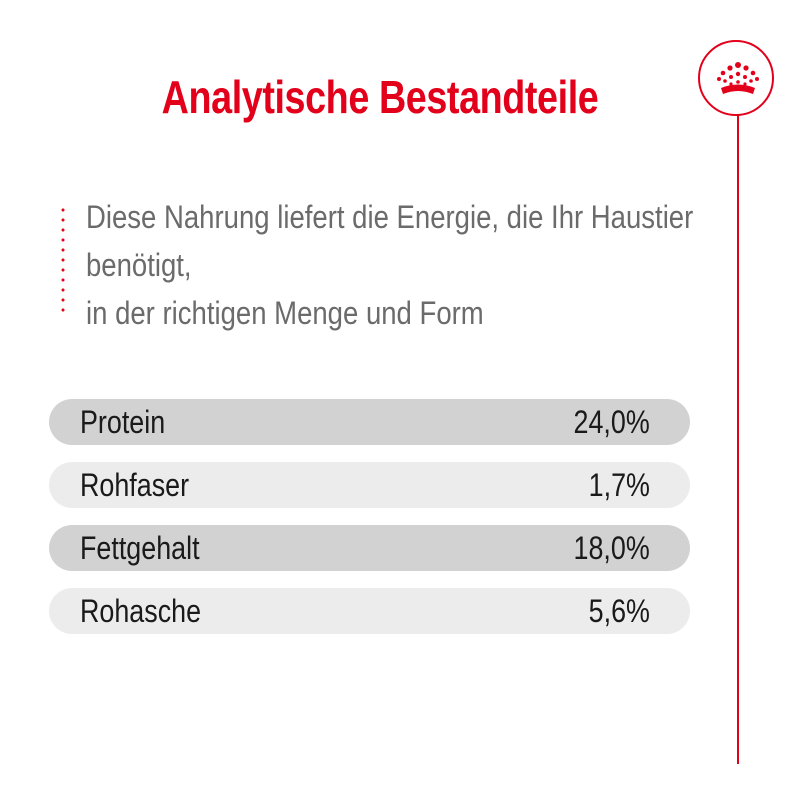 The height and width of the screenshot is (800, 800). I want to click on nutrient-value: 5,6%, so click(619, 610).